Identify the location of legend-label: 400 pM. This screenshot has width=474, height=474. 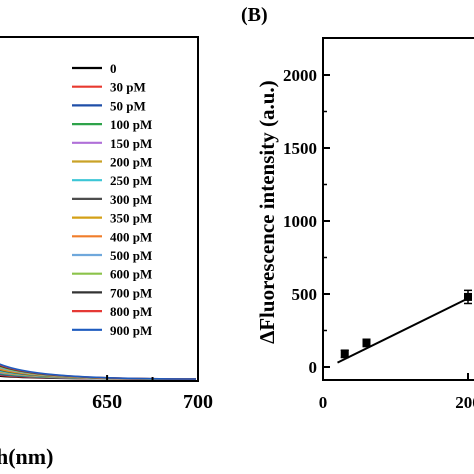
(131, 236).